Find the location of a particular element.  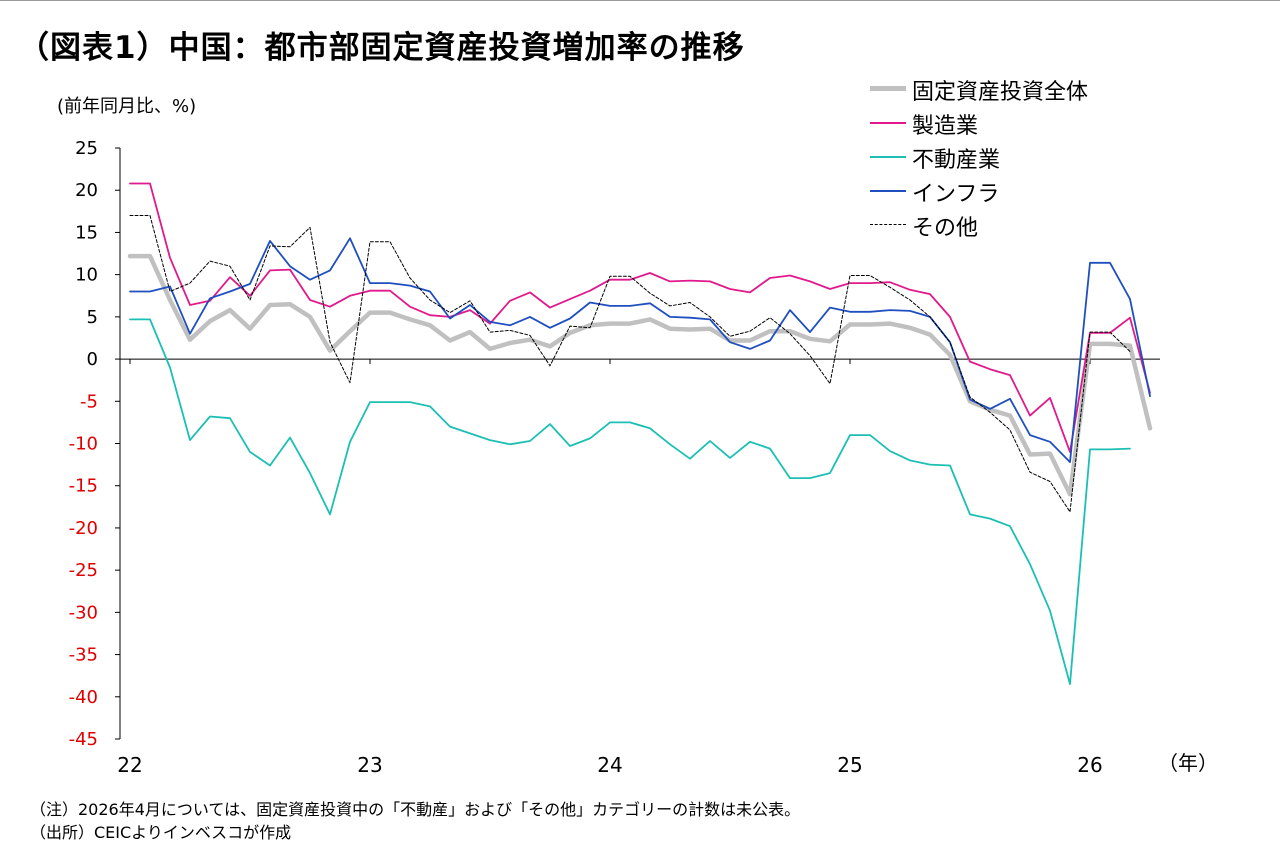

legend-swatch-other is located at coordinates (888, 224).